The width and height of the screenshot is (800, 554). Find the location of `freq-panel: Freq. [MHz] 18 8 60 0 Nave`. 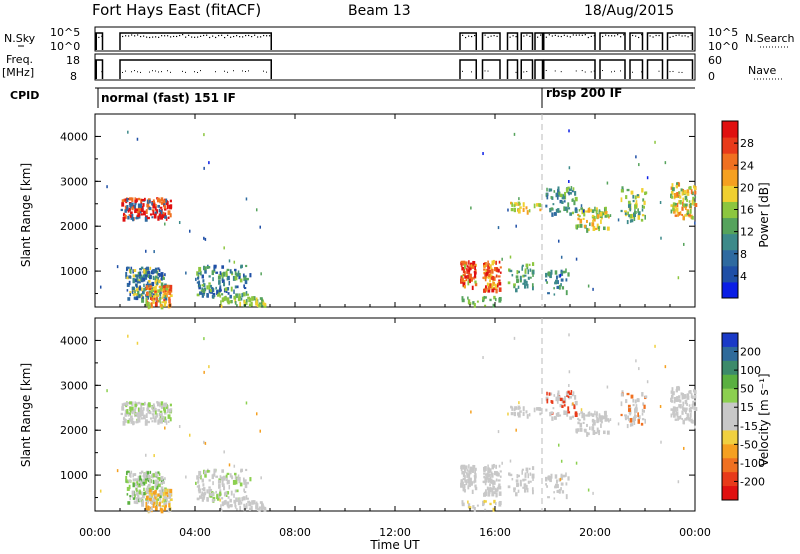

freq-panel: Freq. [MHz] 18 8 60 0 Nave is located at coordinates (392, 68).